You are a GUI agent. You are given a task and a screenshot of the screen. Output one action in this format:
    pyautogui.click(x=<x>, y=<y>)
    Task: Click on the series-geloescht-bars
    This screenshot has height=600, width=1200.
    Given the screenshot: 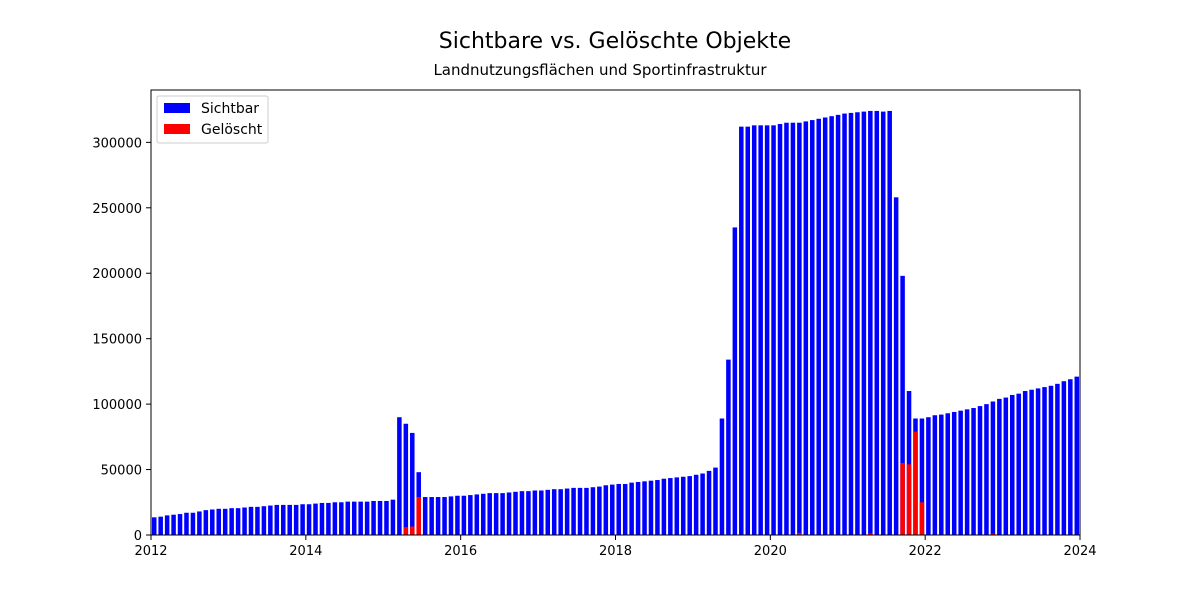 What is the action you would take?
    pyautogui.click(x=699, y=483)
    